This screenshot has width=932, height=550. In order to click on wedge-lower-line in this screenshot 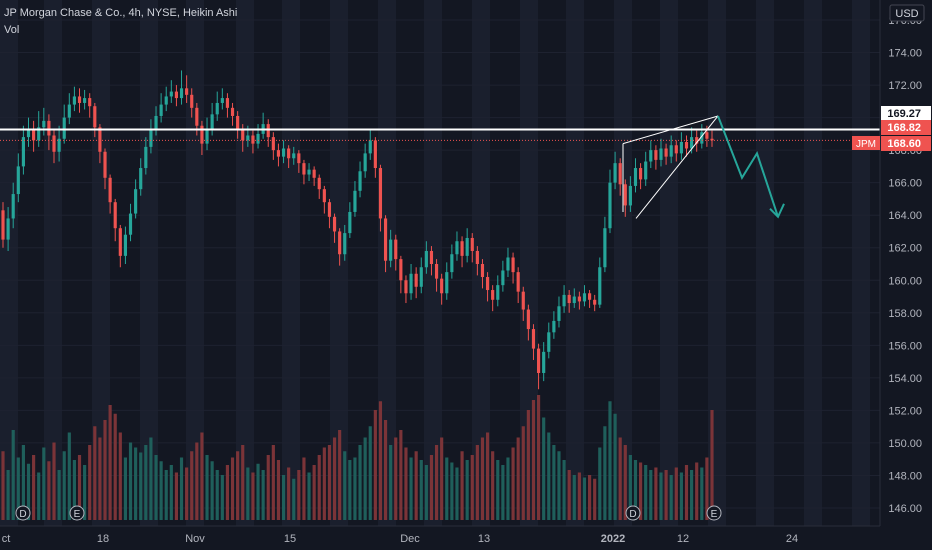, I will do `click(677, 167)`.